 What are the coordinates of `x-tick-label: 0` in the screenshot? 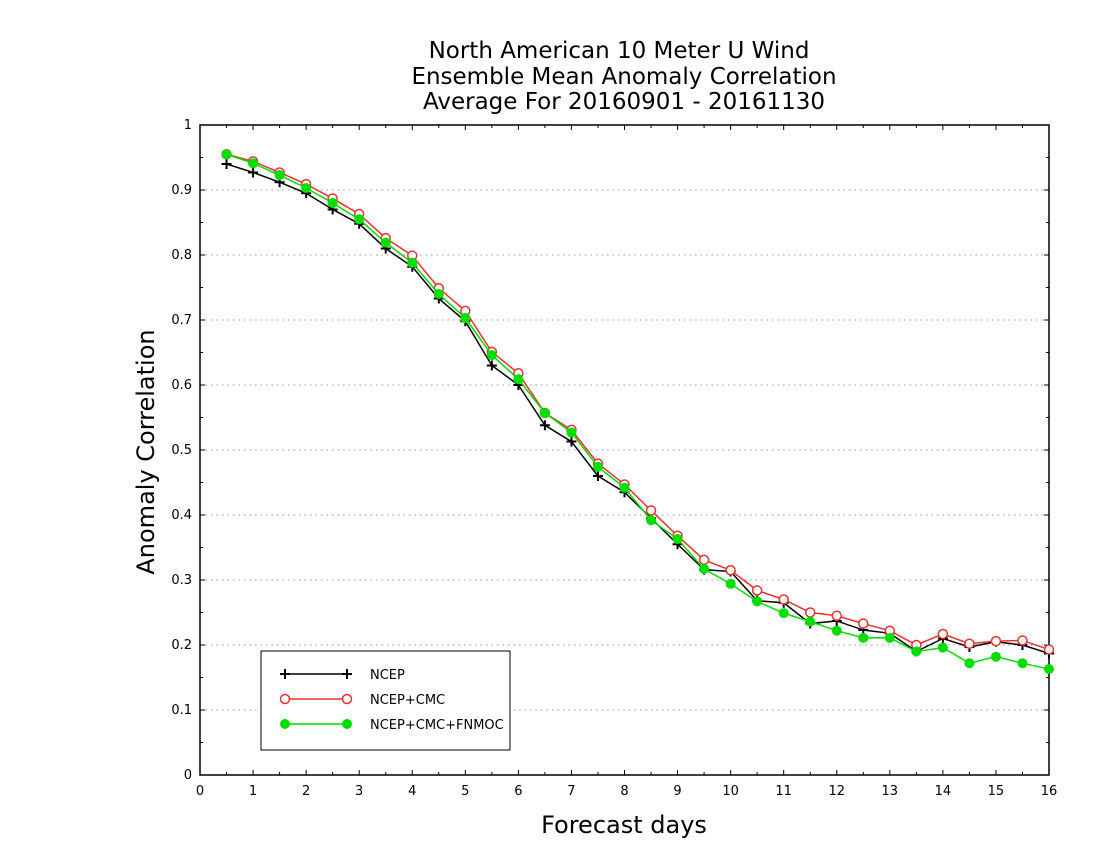 It's located at (200, 791).